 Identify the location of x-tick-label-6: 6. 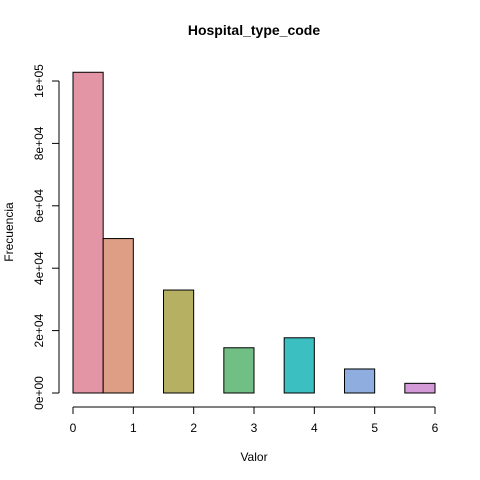
(435, 428).